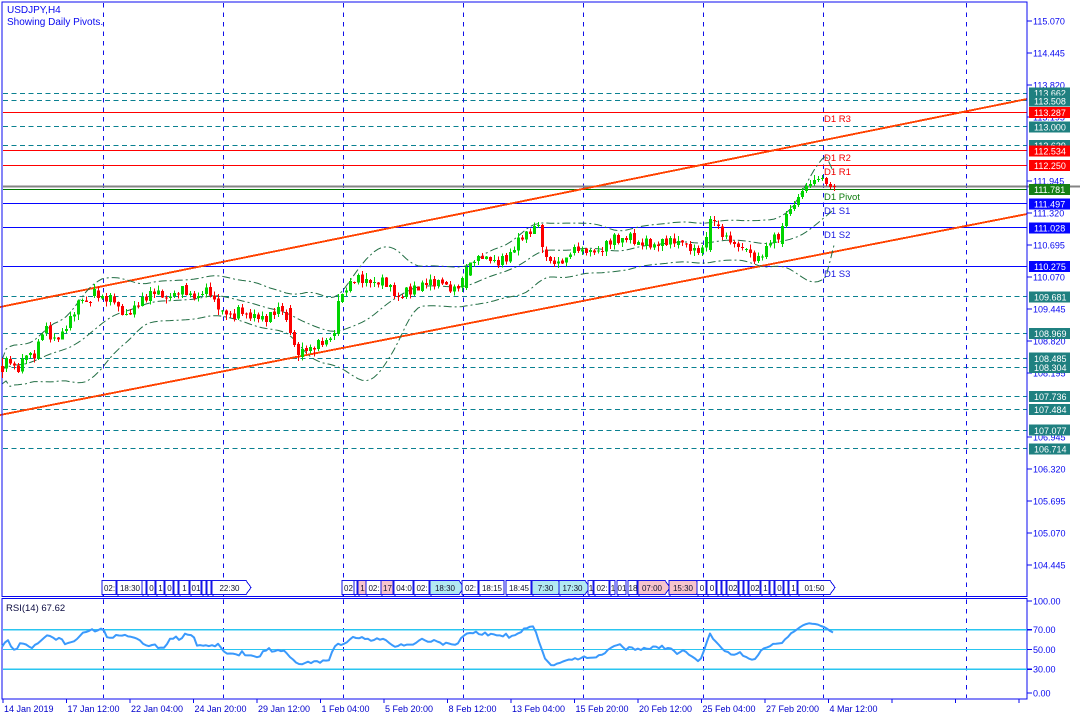 Image resolution: width=1080 pixels, height=720 pixels. Describe the element at coordinates (837, 158) in the screenshot. I see `svg-text: D1 R2` at that location.